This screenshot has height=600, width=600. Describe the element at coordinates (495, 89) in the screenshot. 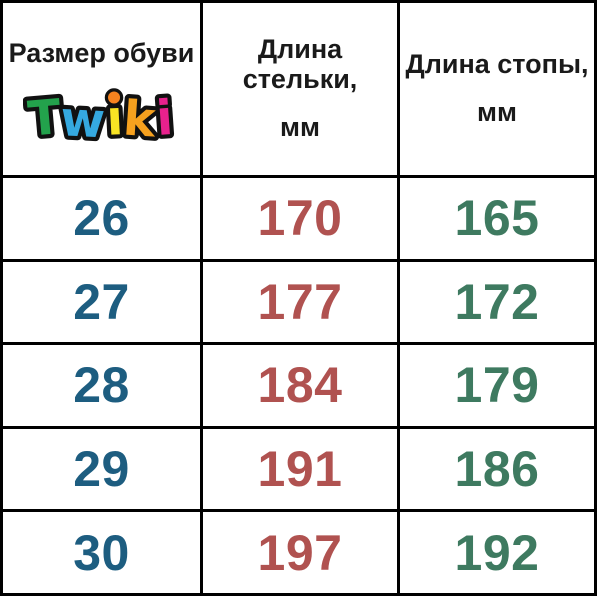

I see `header-cell-foot-length: Длина стопы, мм` at that location.